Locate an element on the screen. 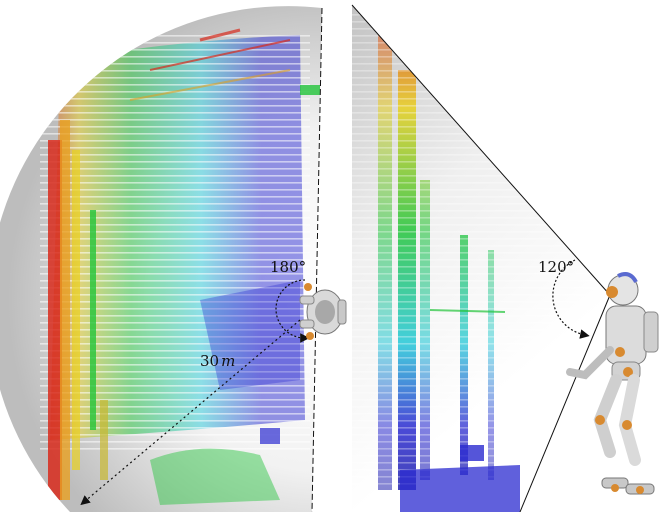  right-fov-bottom-boundary is located at coordinates (565, 403).